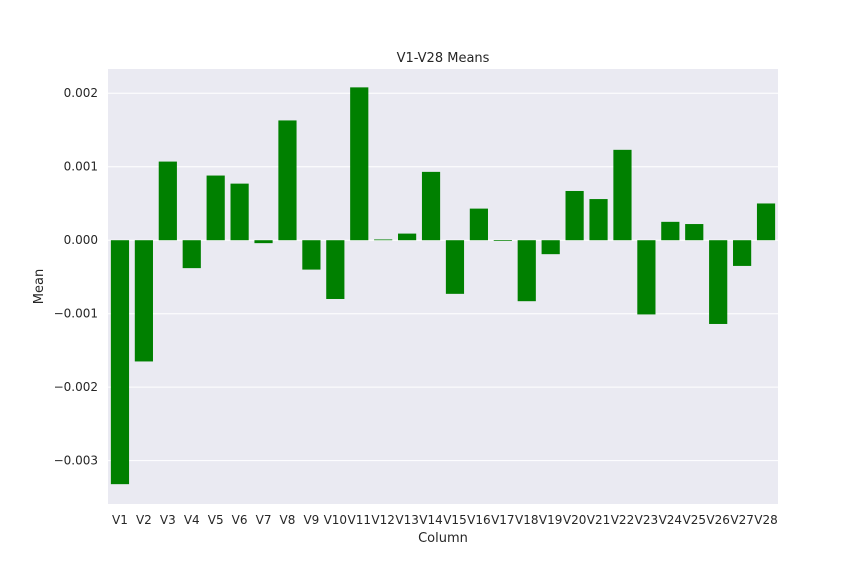 This screenshot has height=576, width=864. Describe the element at coordinates (192, 520) in the screenshot. I see `x-tick-label: V4` at that location.